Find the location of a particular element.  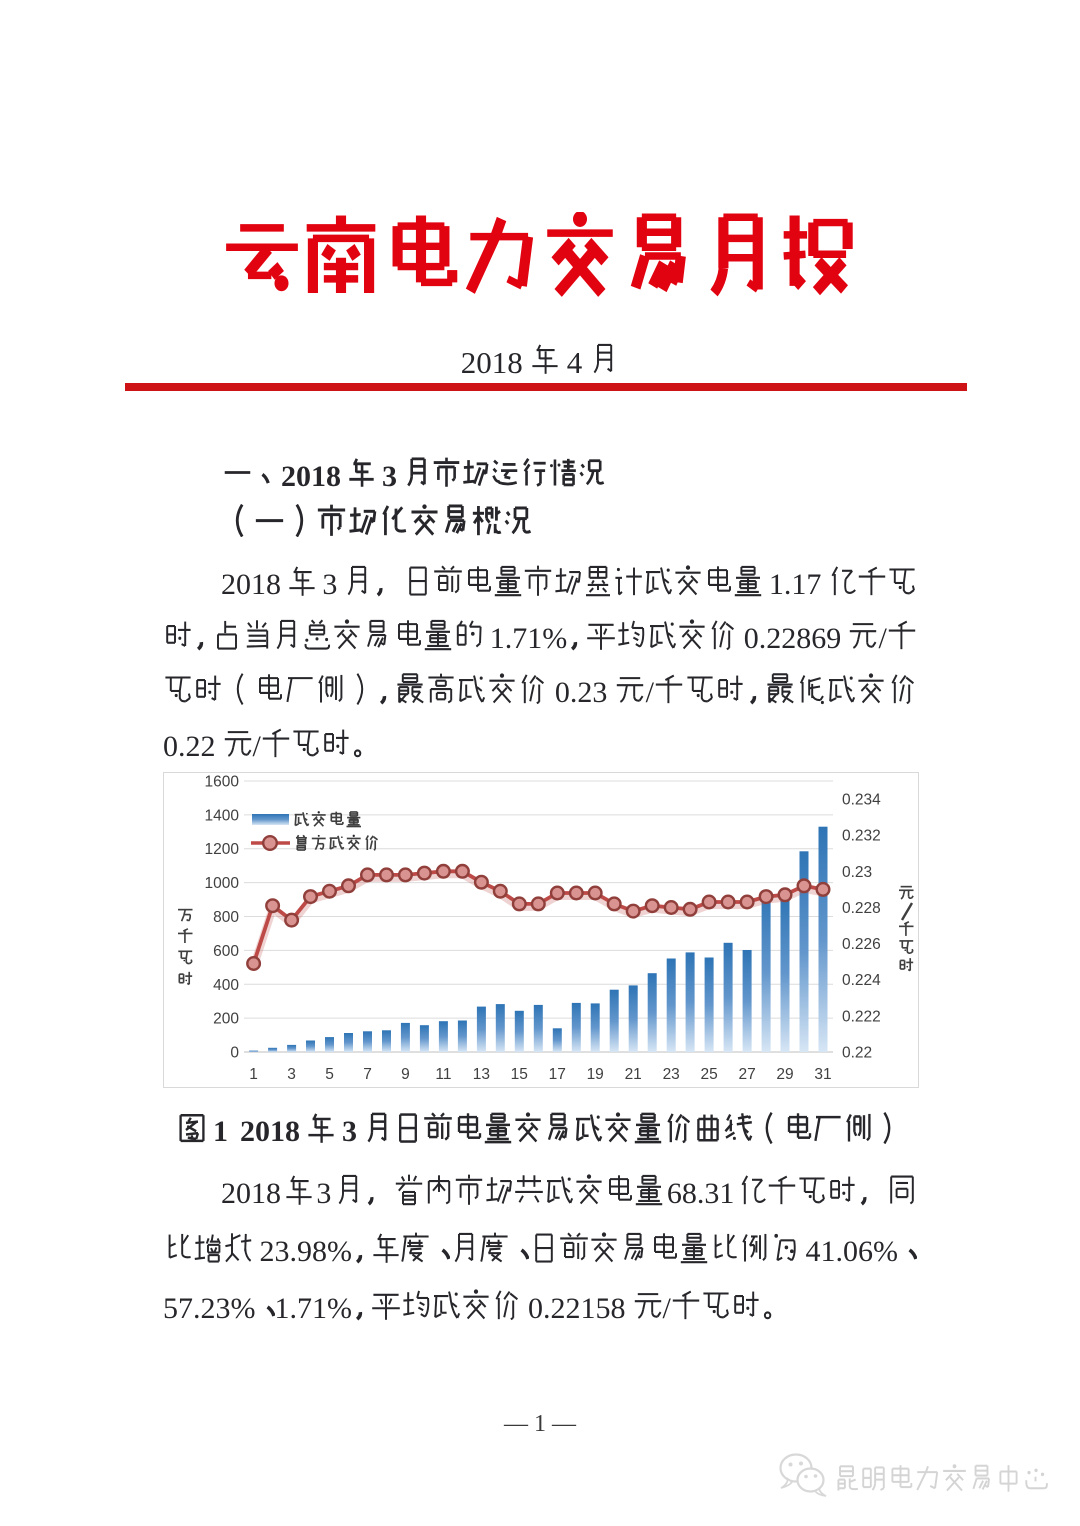

svg-text: 0.232 is located at coordinates (861, 836).